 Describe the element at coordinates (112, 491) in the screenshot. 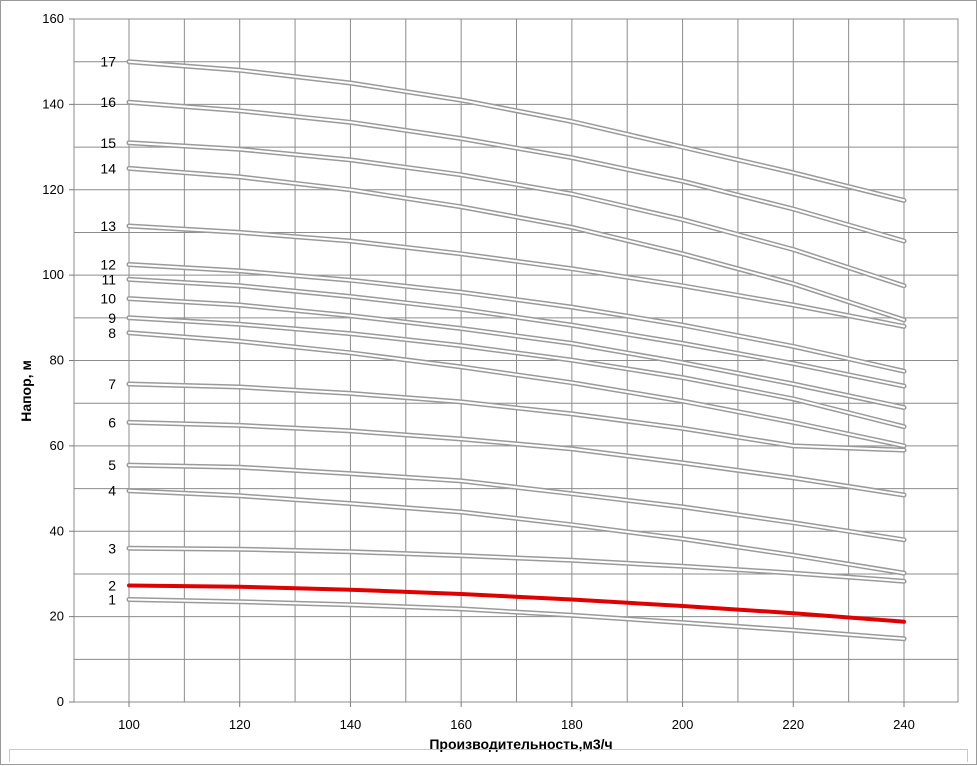

I see `series-label-4: 4` at that location.